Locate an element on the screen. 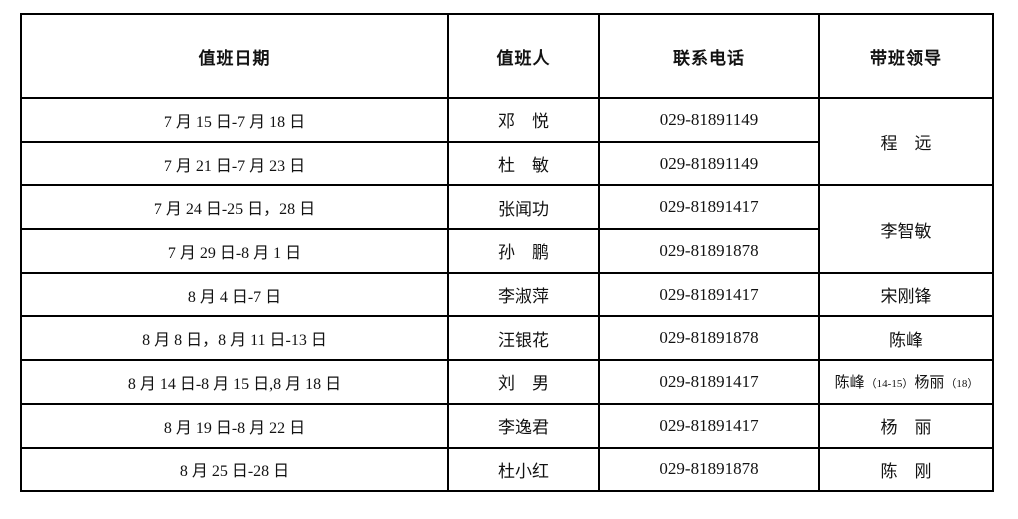  date-cell: 7 月 15 日-7 月 18 日 is located at coordinates (234, 120).